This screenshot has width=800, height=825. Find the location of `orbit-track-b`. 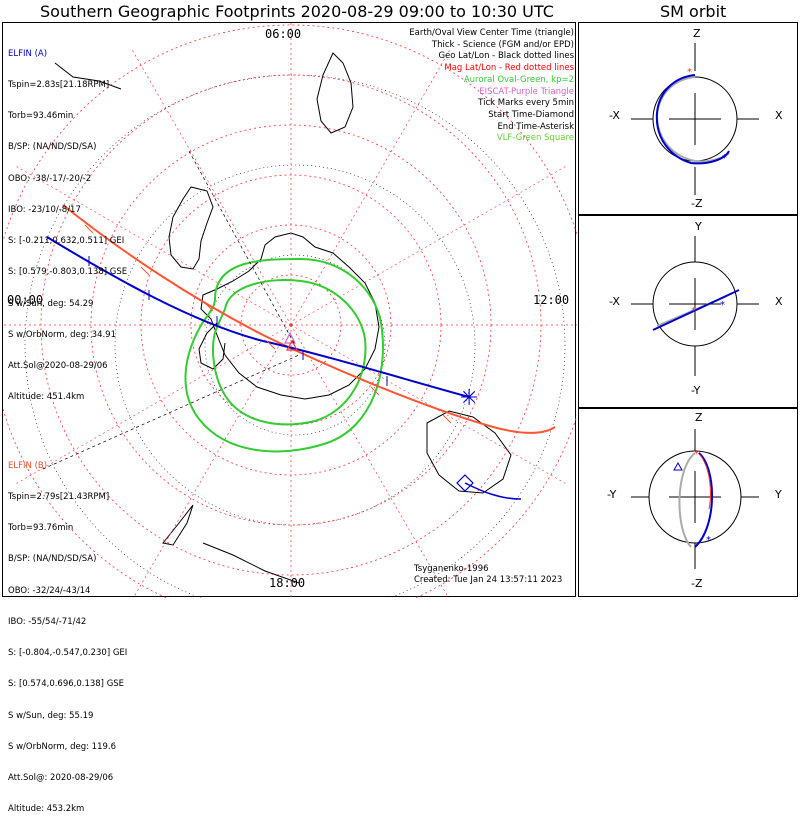

orbit-track-b is located at coordinates (687, 500).